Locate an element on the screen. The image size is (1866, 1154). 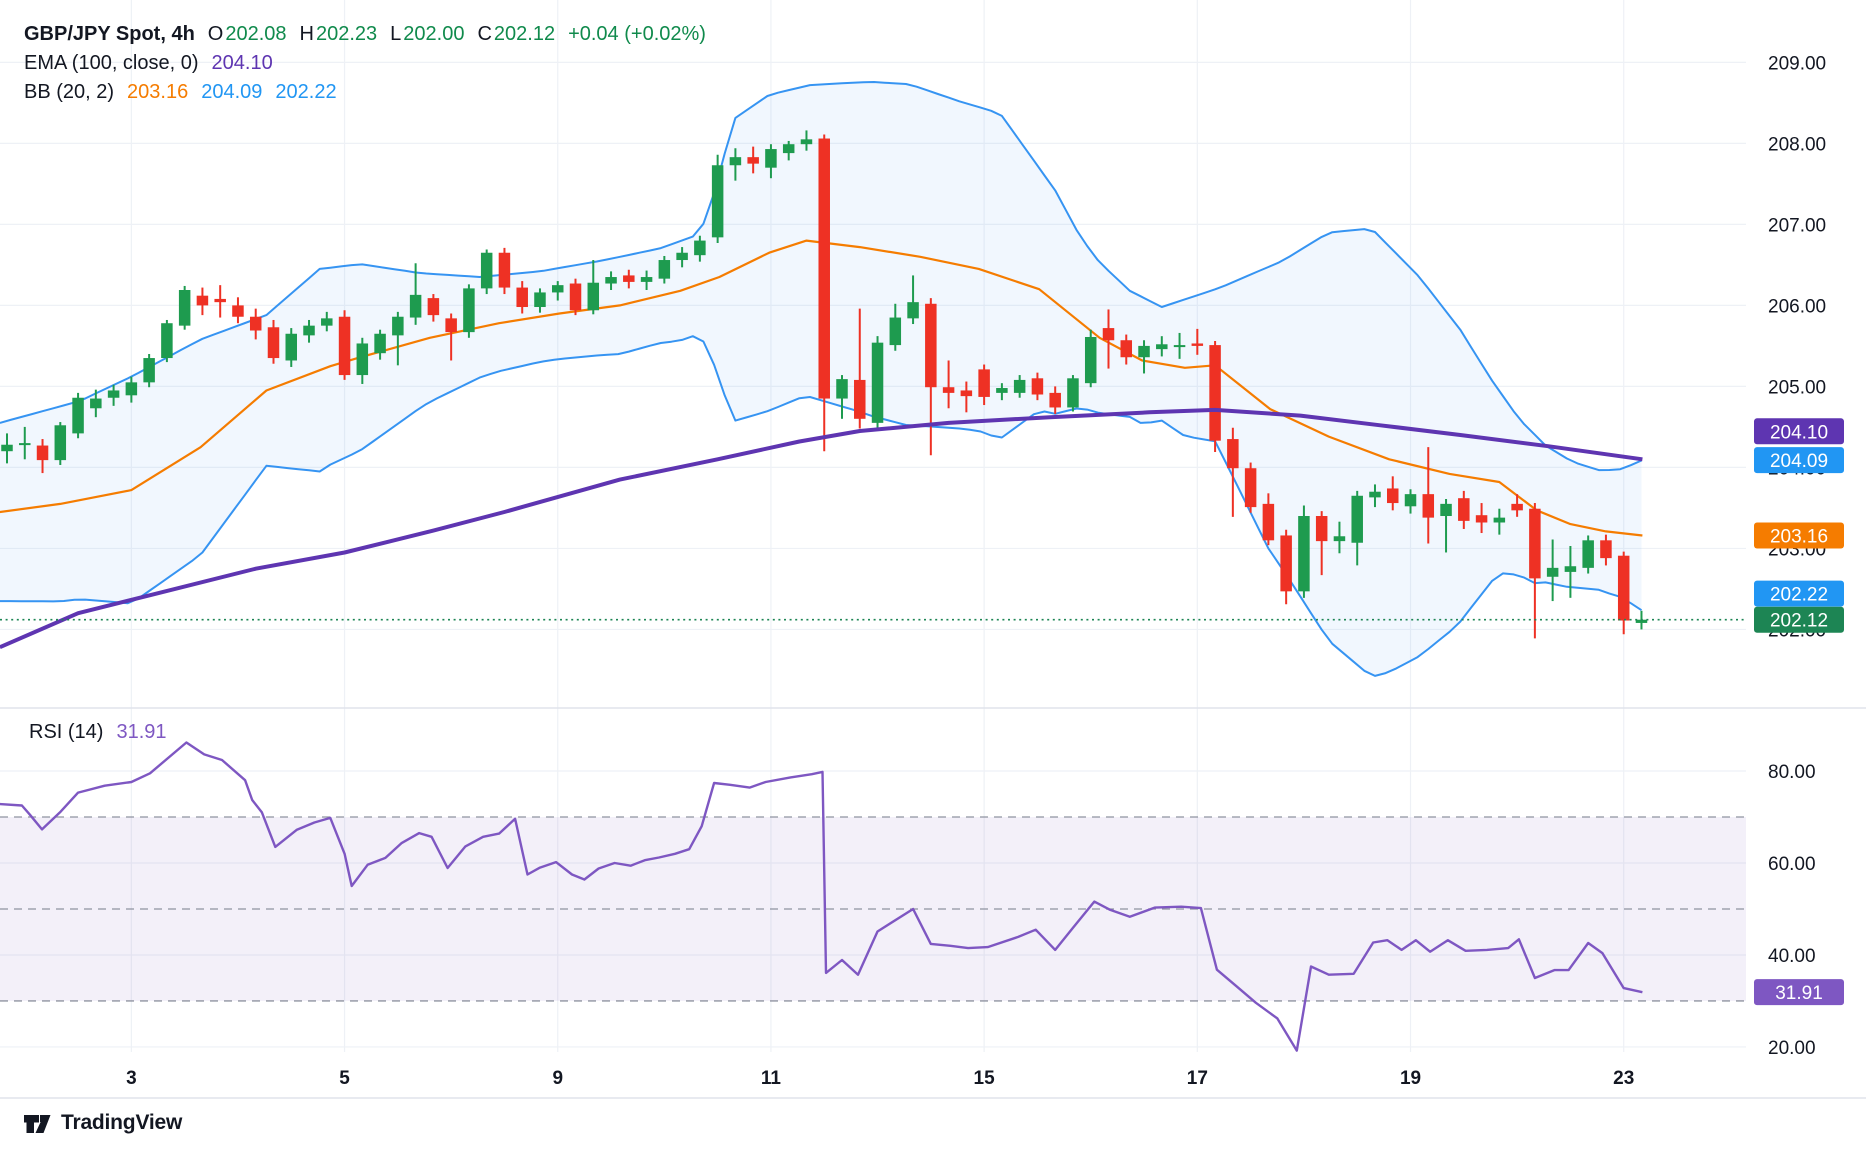
rsi-axis-label: 20.00 is located at coordinates (1792, 1048).